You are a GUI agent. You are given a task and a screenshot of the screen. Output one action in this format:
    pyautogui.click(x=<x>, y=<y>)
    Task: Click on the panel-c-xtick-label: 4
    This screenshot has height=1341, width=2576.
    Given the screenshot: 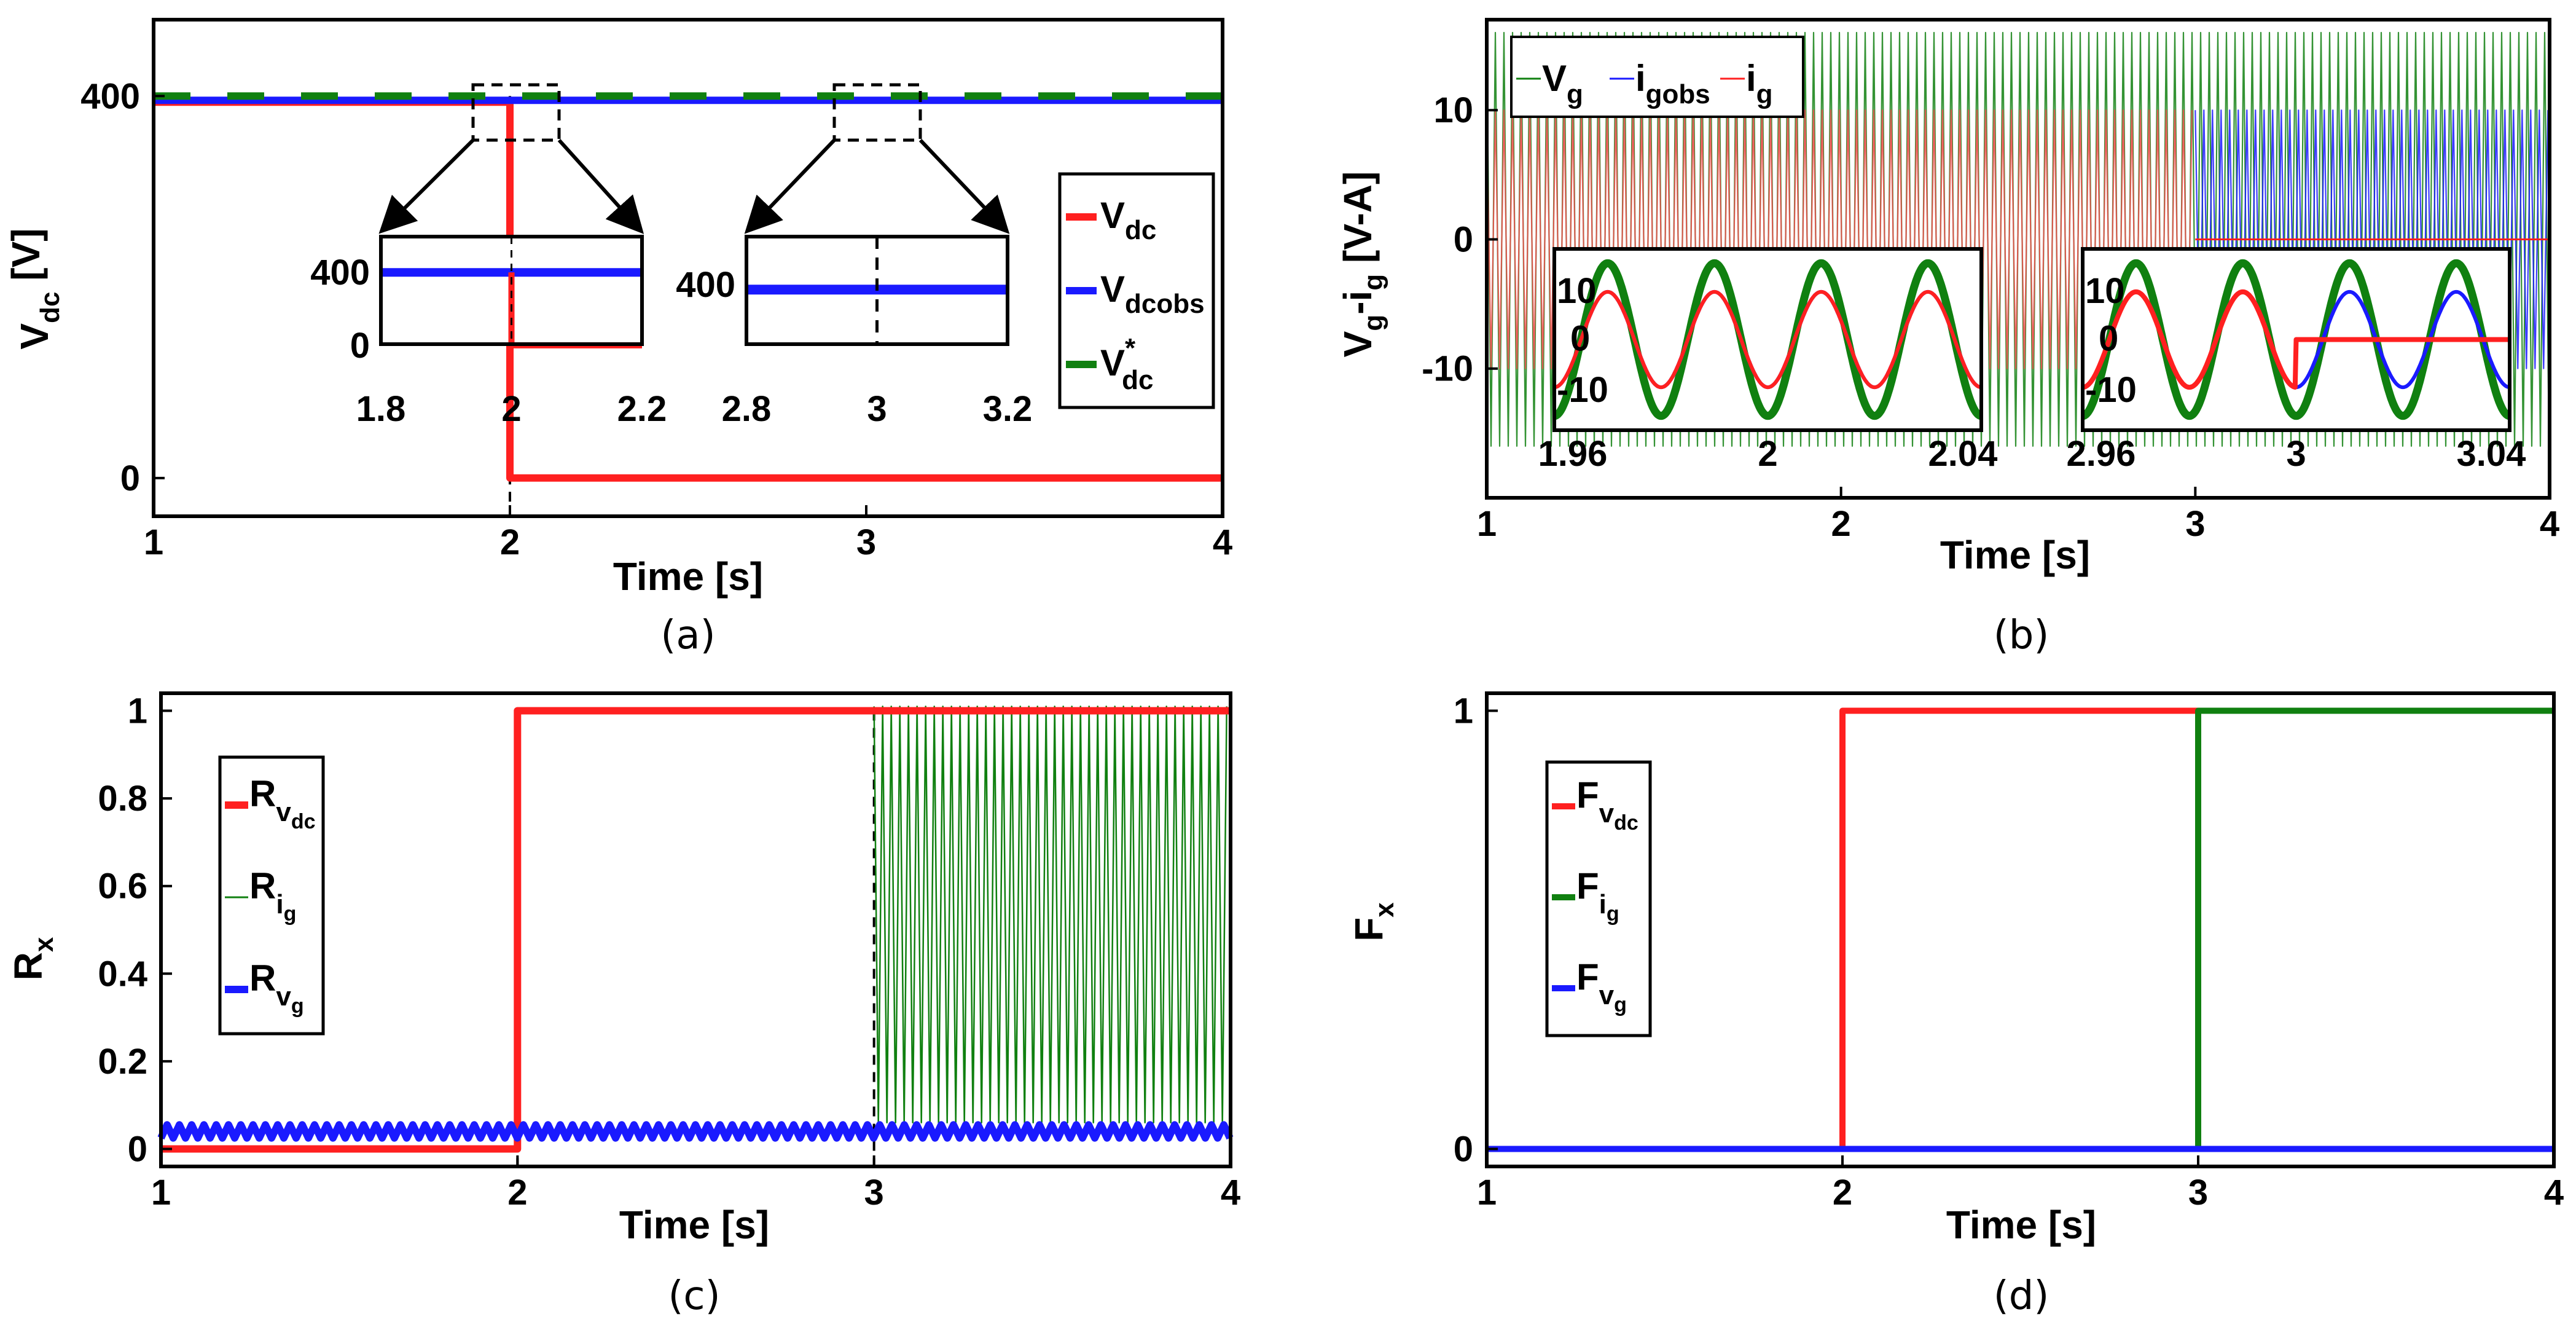 What is the action you would take?
    pyautogui.click(x=1230, y=1193)
    